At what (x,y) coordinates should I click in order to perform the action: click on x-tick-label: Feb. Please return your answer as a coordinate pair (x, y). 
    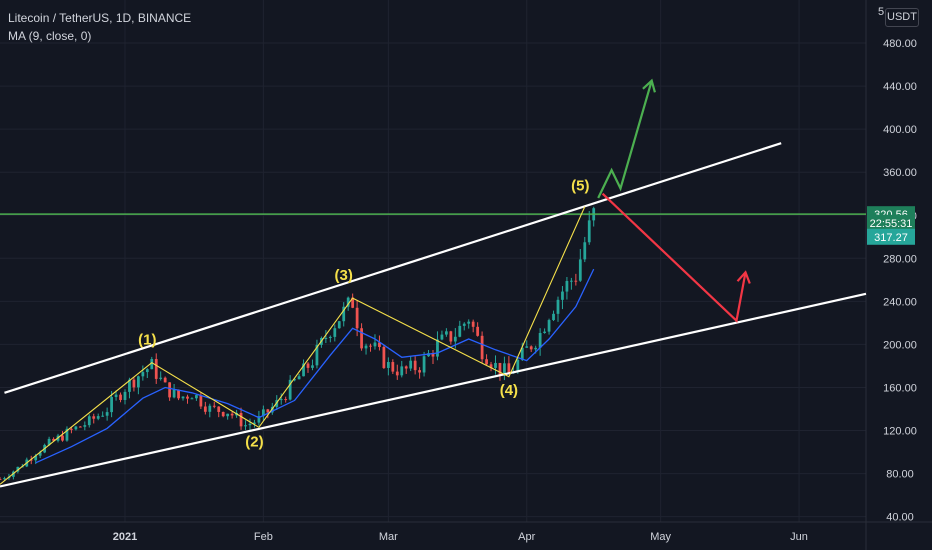
    Looking at the image, I should click on (263, 537).